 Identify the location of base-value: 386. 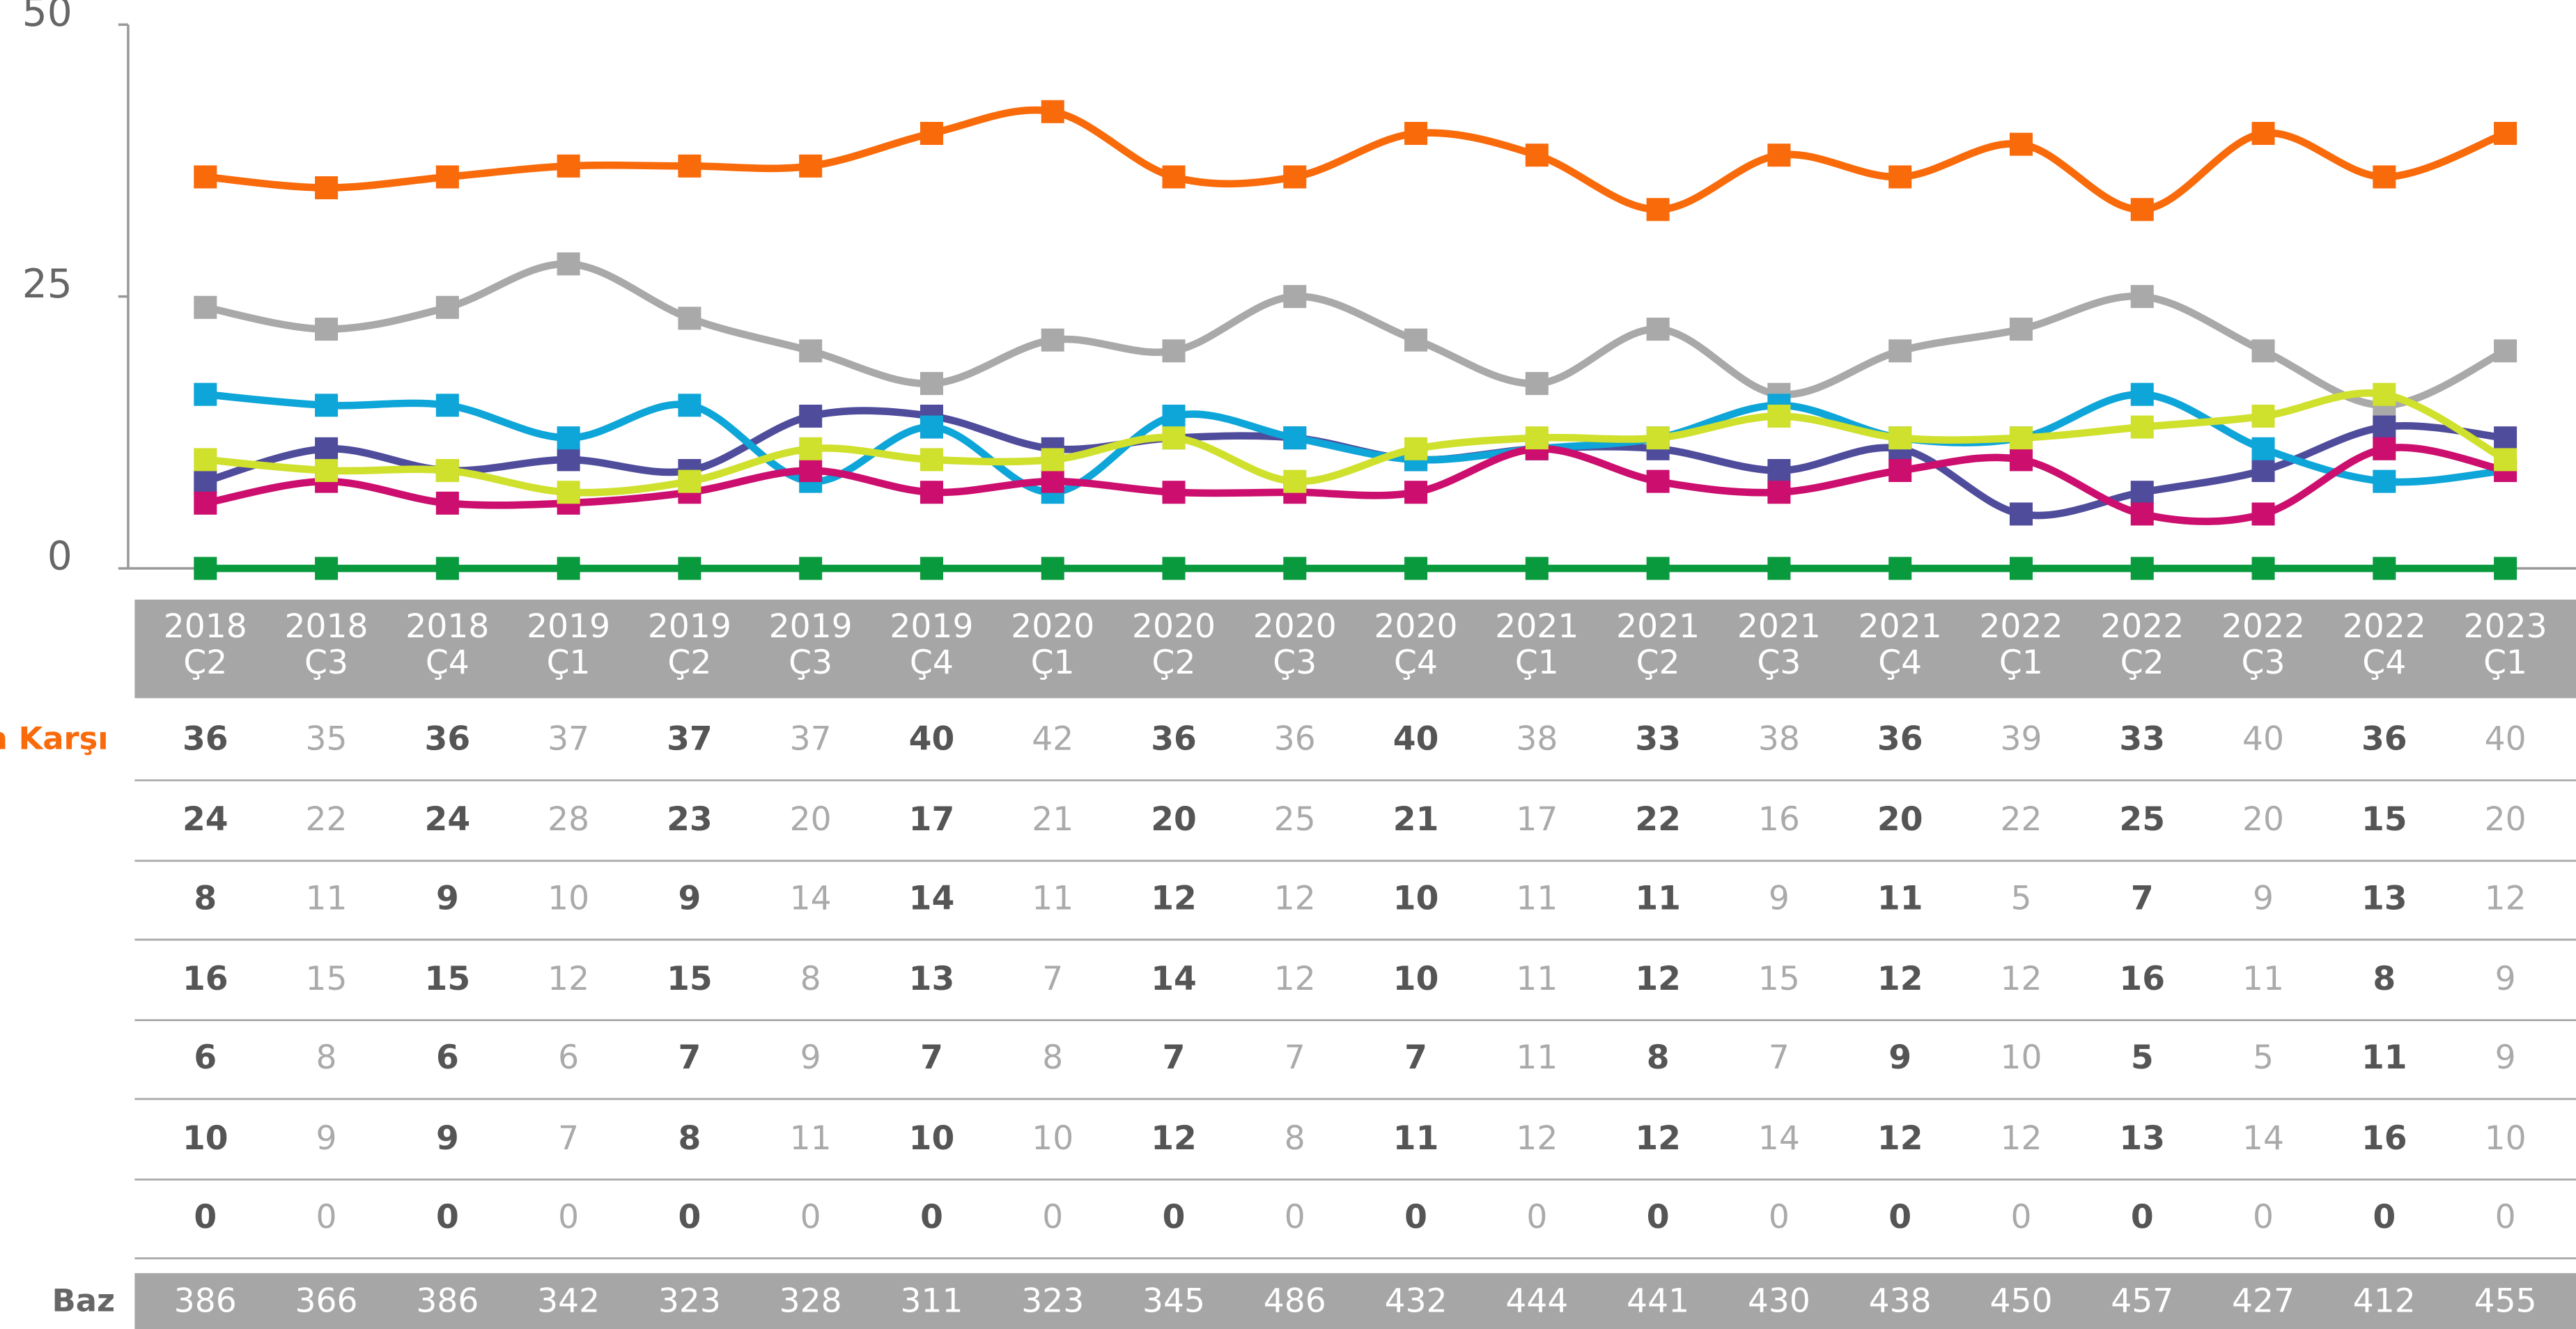
(205, 1301).